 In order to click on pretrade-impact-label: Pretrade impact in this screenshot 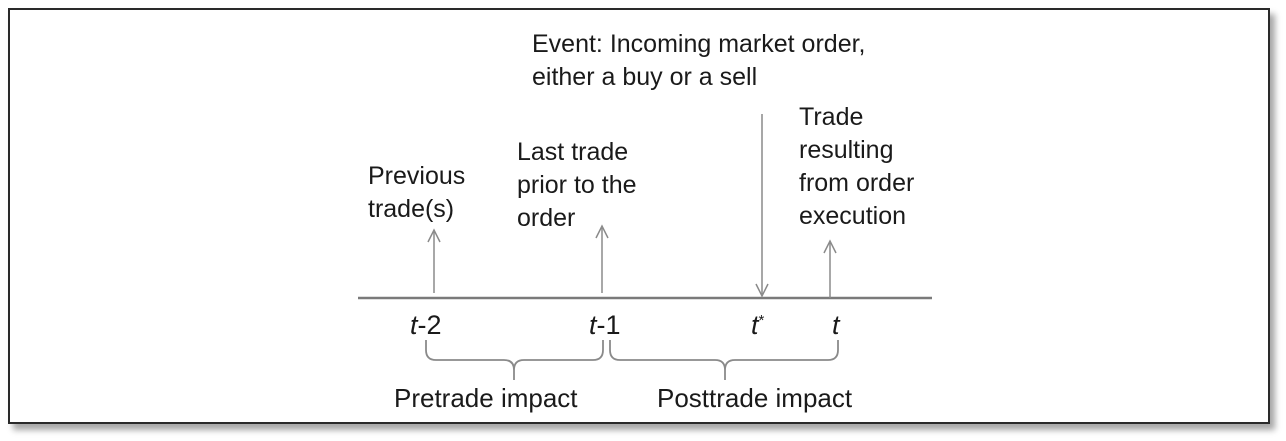, I will do `click(486, 398)`.